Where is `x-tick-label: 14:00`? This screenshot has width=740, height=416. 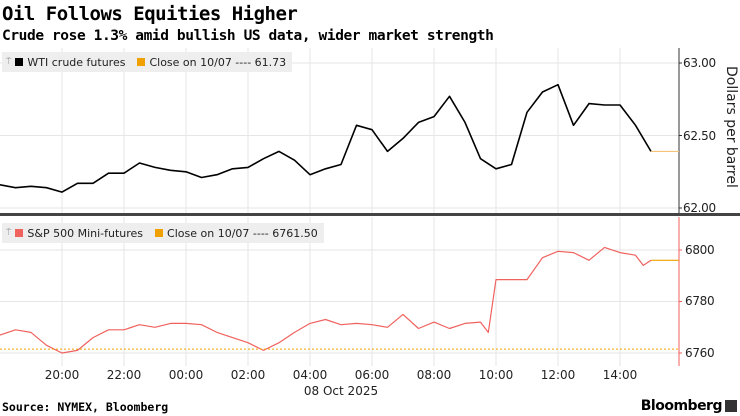
x-tick-label: 14:00 is located at coordinates (620, 375).